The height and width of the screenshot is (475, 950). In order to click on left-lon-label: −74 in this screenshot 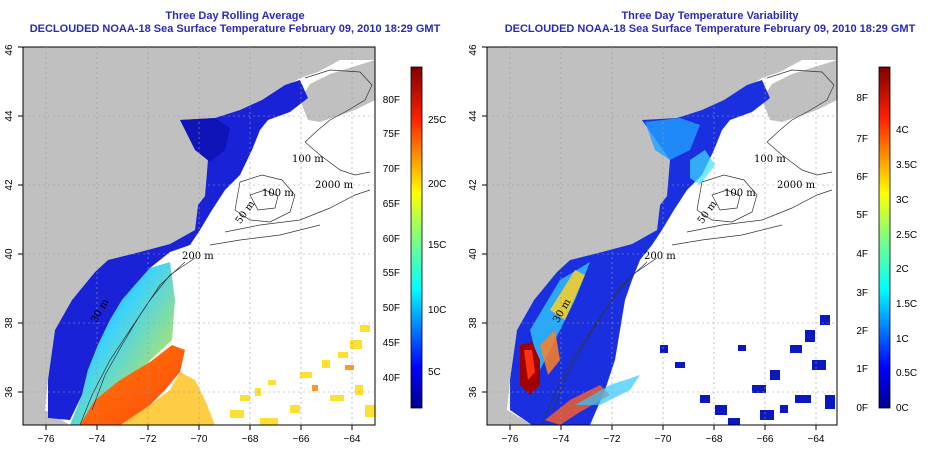, I will do `click(97, 439)`.